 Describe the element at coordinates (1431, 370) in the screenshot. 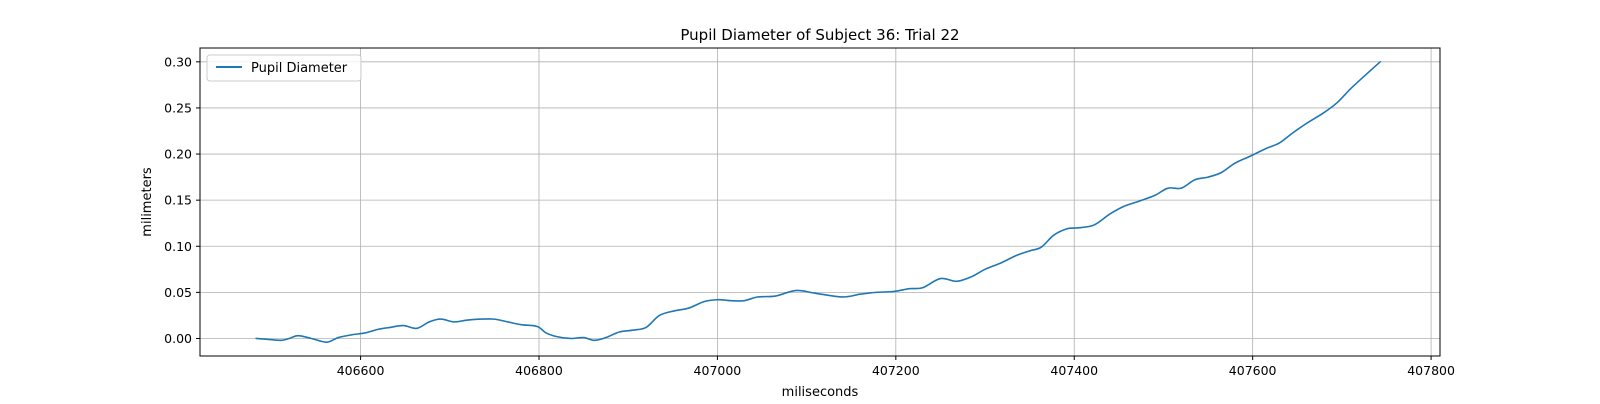

I see `x-tick-label: 407800` at that location.